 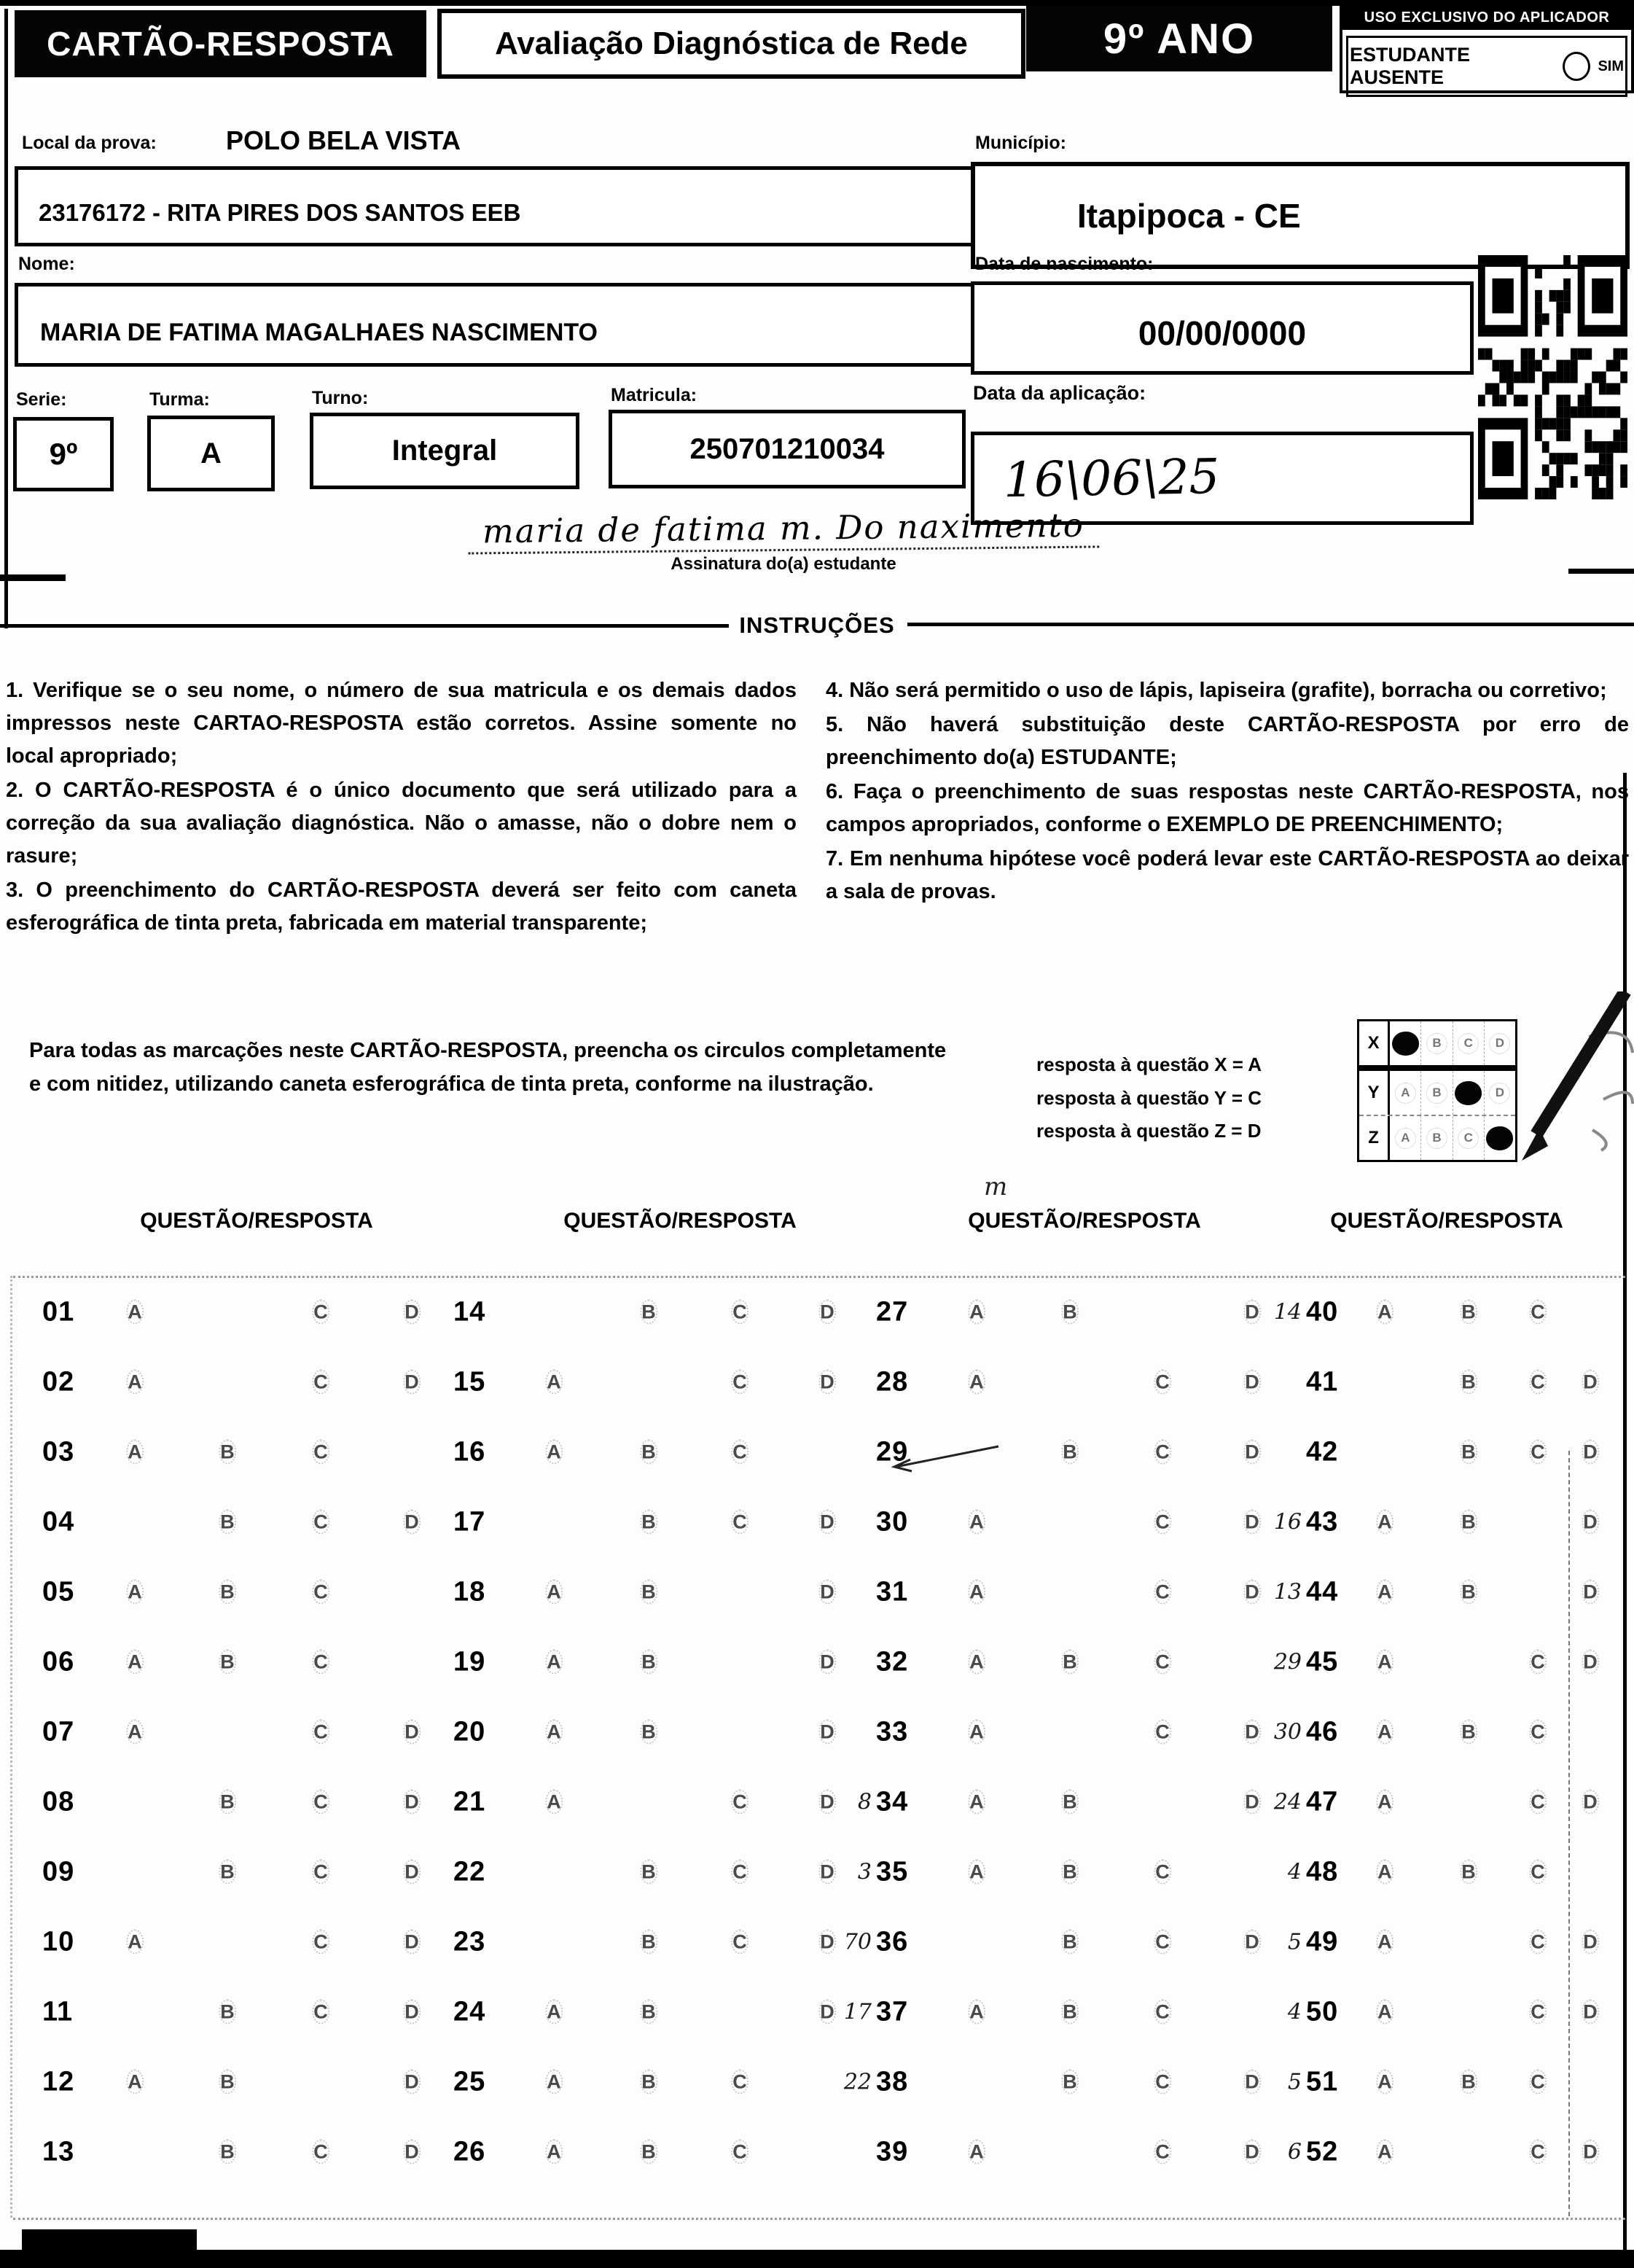 I want to click on answer-row: 15 A C D, so click(x=622, y=1382).